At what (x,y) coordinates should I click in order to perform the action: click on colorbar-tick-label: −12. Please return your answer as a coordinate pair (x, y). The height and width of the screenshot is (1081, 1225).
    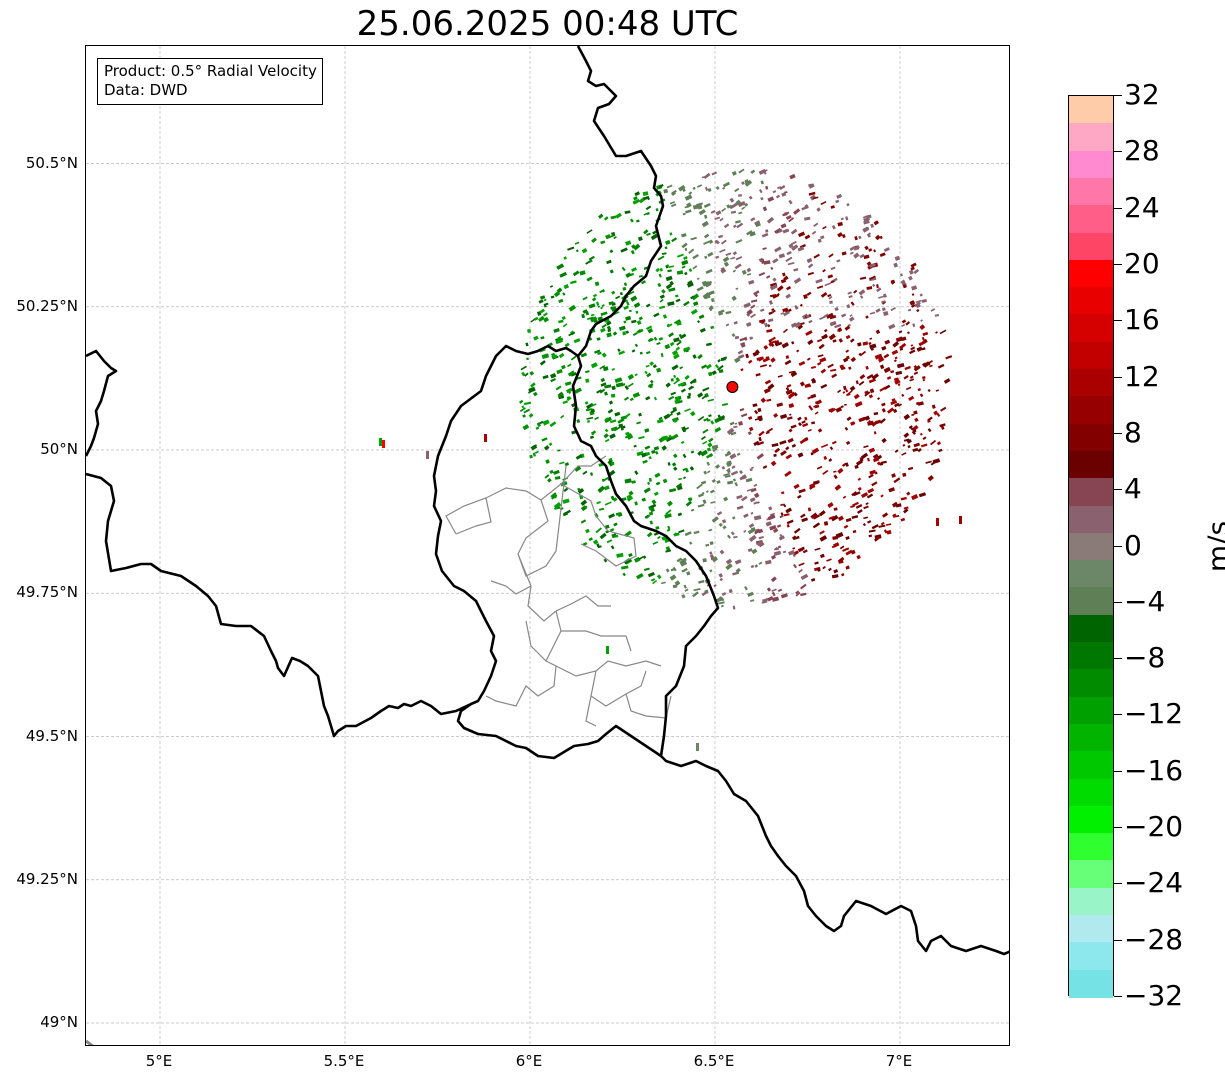
    Looking at the image, I should click on (1154, 714).